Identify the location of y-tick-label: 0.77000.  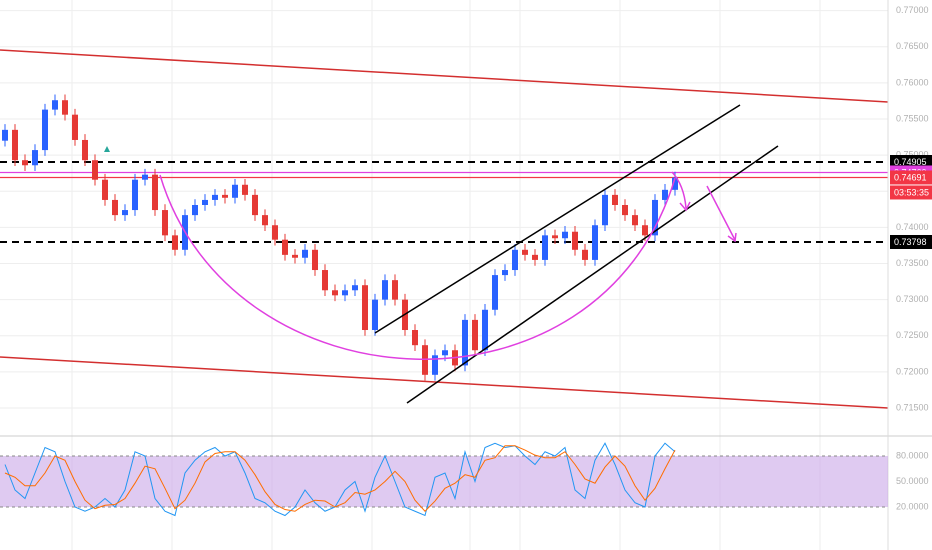
(912, 10).